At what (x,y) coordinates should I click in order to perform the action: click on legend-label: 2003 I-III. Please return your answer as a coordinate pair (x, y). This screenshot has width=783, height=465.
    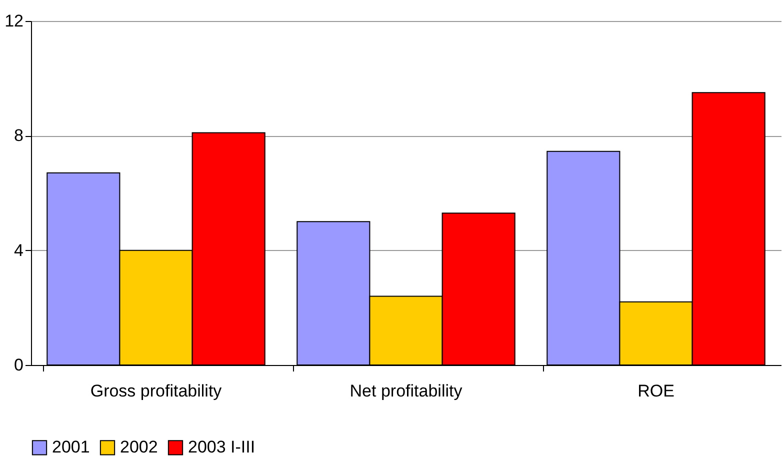
    Looking at the image, I should click on (222, 447).